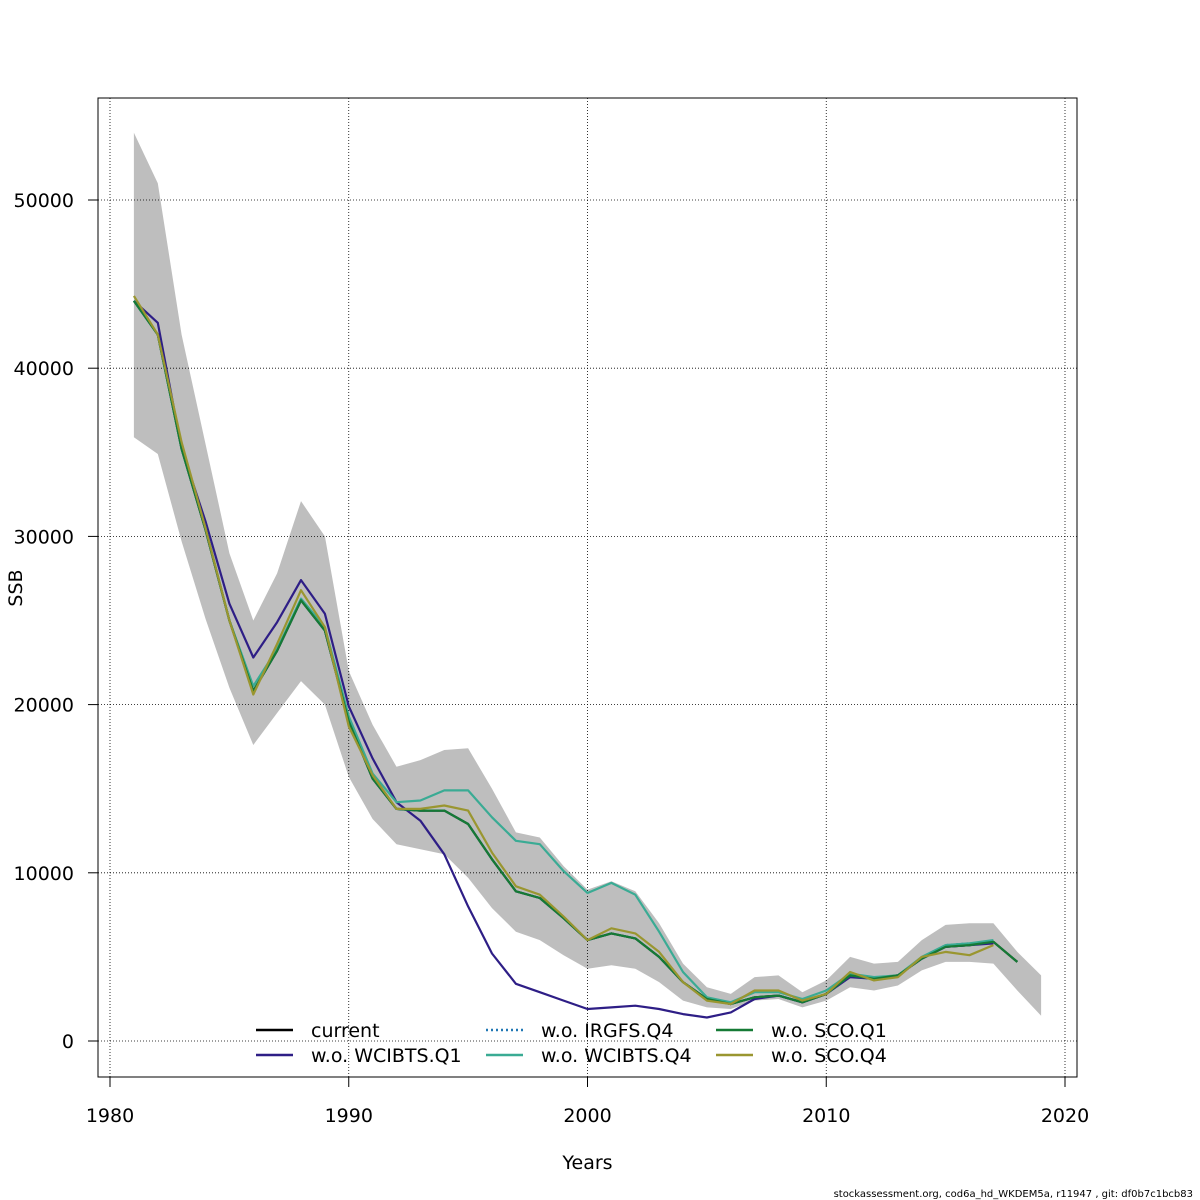 This screenshot has height=1200, width=1200. What do you see at coordinates (1065, 1116) in the screenshot?
I see `x-tick-label: 2020` at bounding box center [1065, 1116].